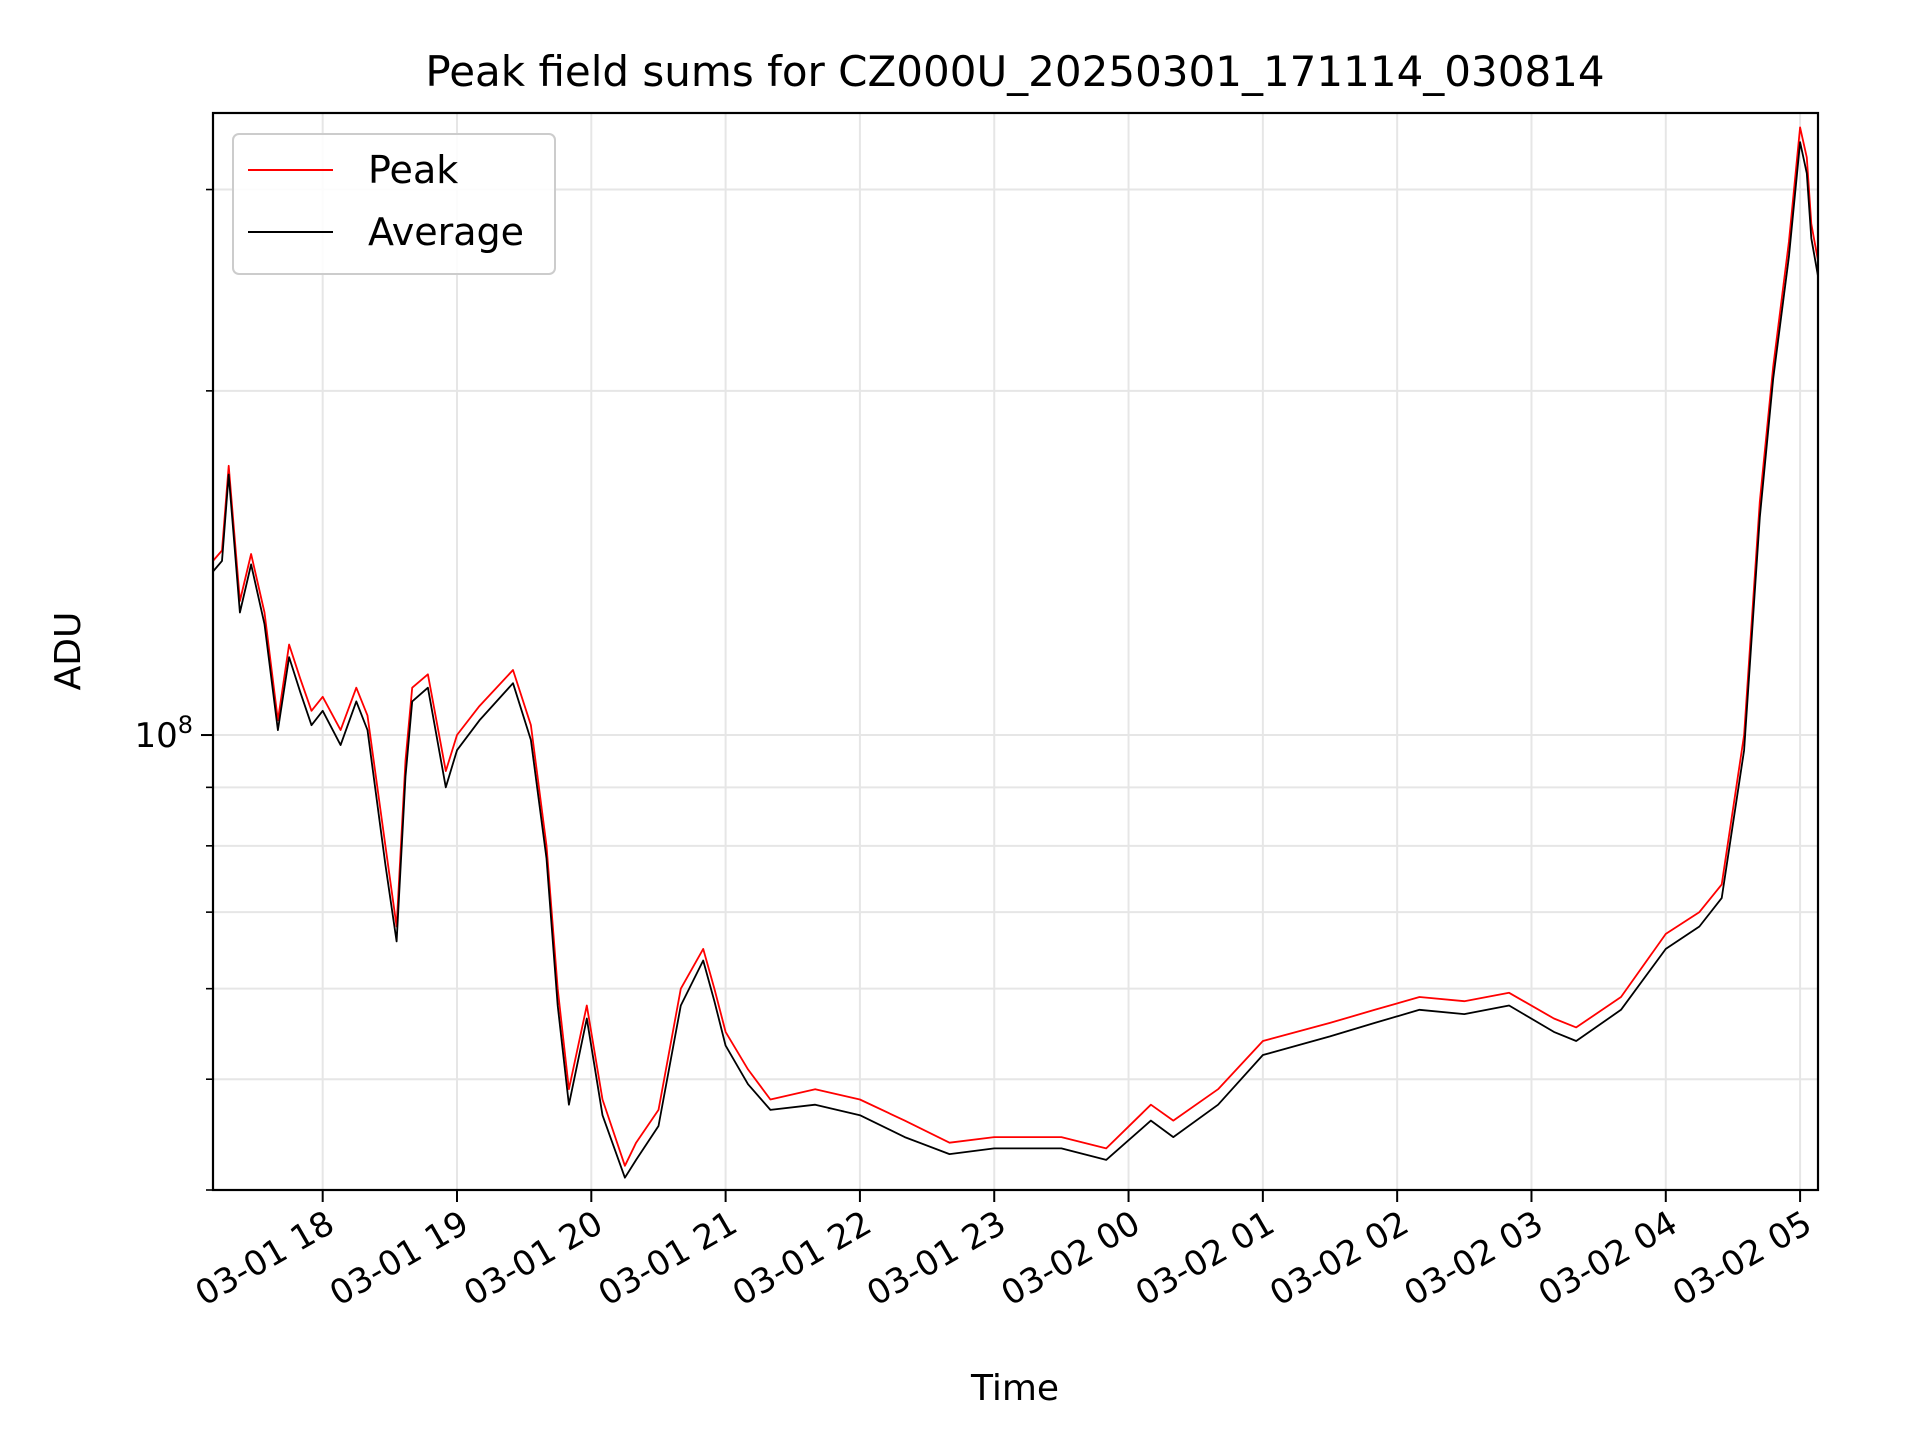 The height and width of the screenshot is (1444, 1920). Describe the element at coordinates (173, 689) in the screenshot. I see `y-axis: 108` at that location.